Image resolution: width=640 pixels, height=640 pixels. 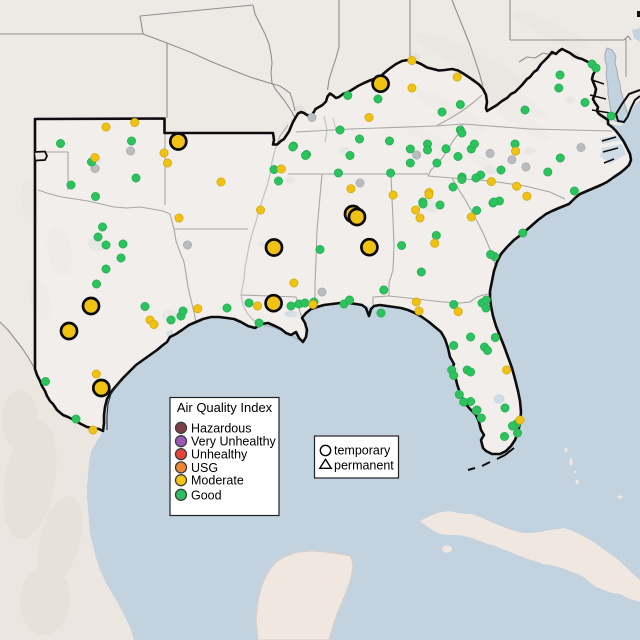 What do you see at coordinates (221, 428) in the screenshot?
I see `svg-text: Hazardous` at bounding box center [221, 428].